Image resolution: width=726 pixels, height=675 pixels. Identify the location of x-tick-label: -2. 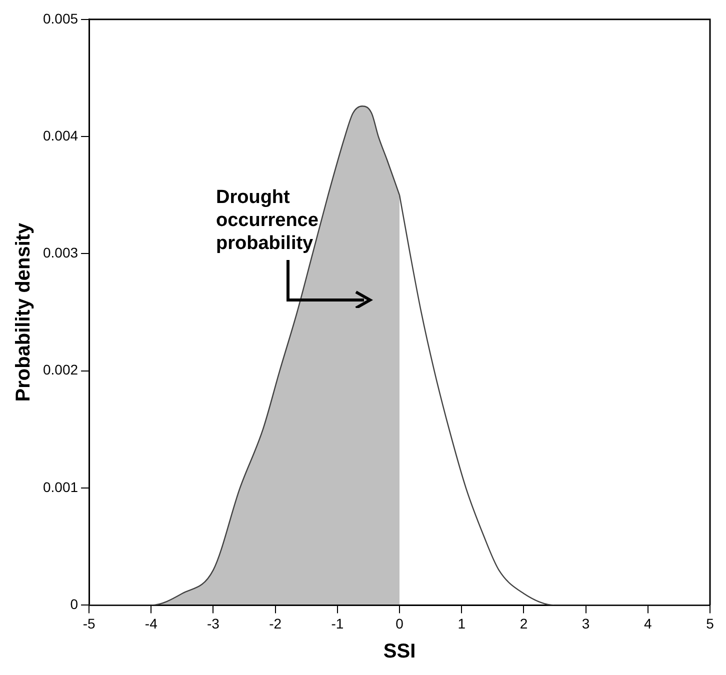
(275, 623).